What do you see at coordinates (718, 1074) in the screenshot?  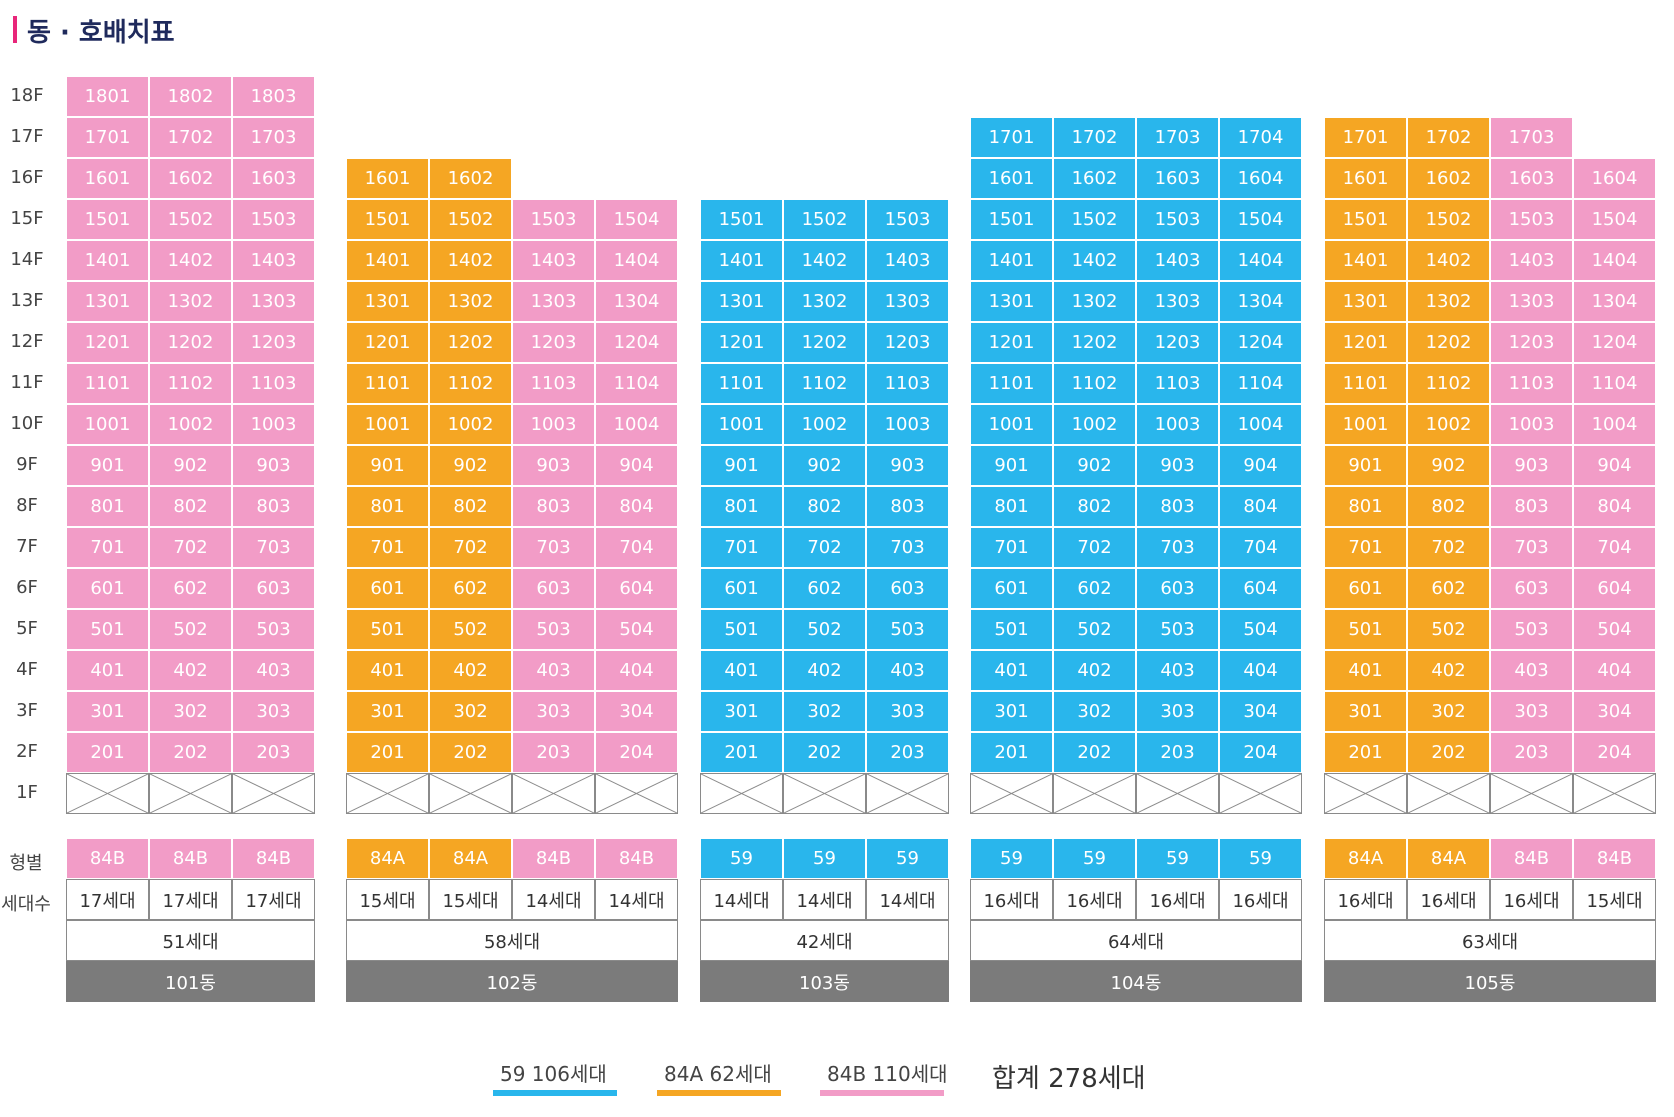 I see `legend-label: 84A 62세대` at bounding box center [718, 1074].